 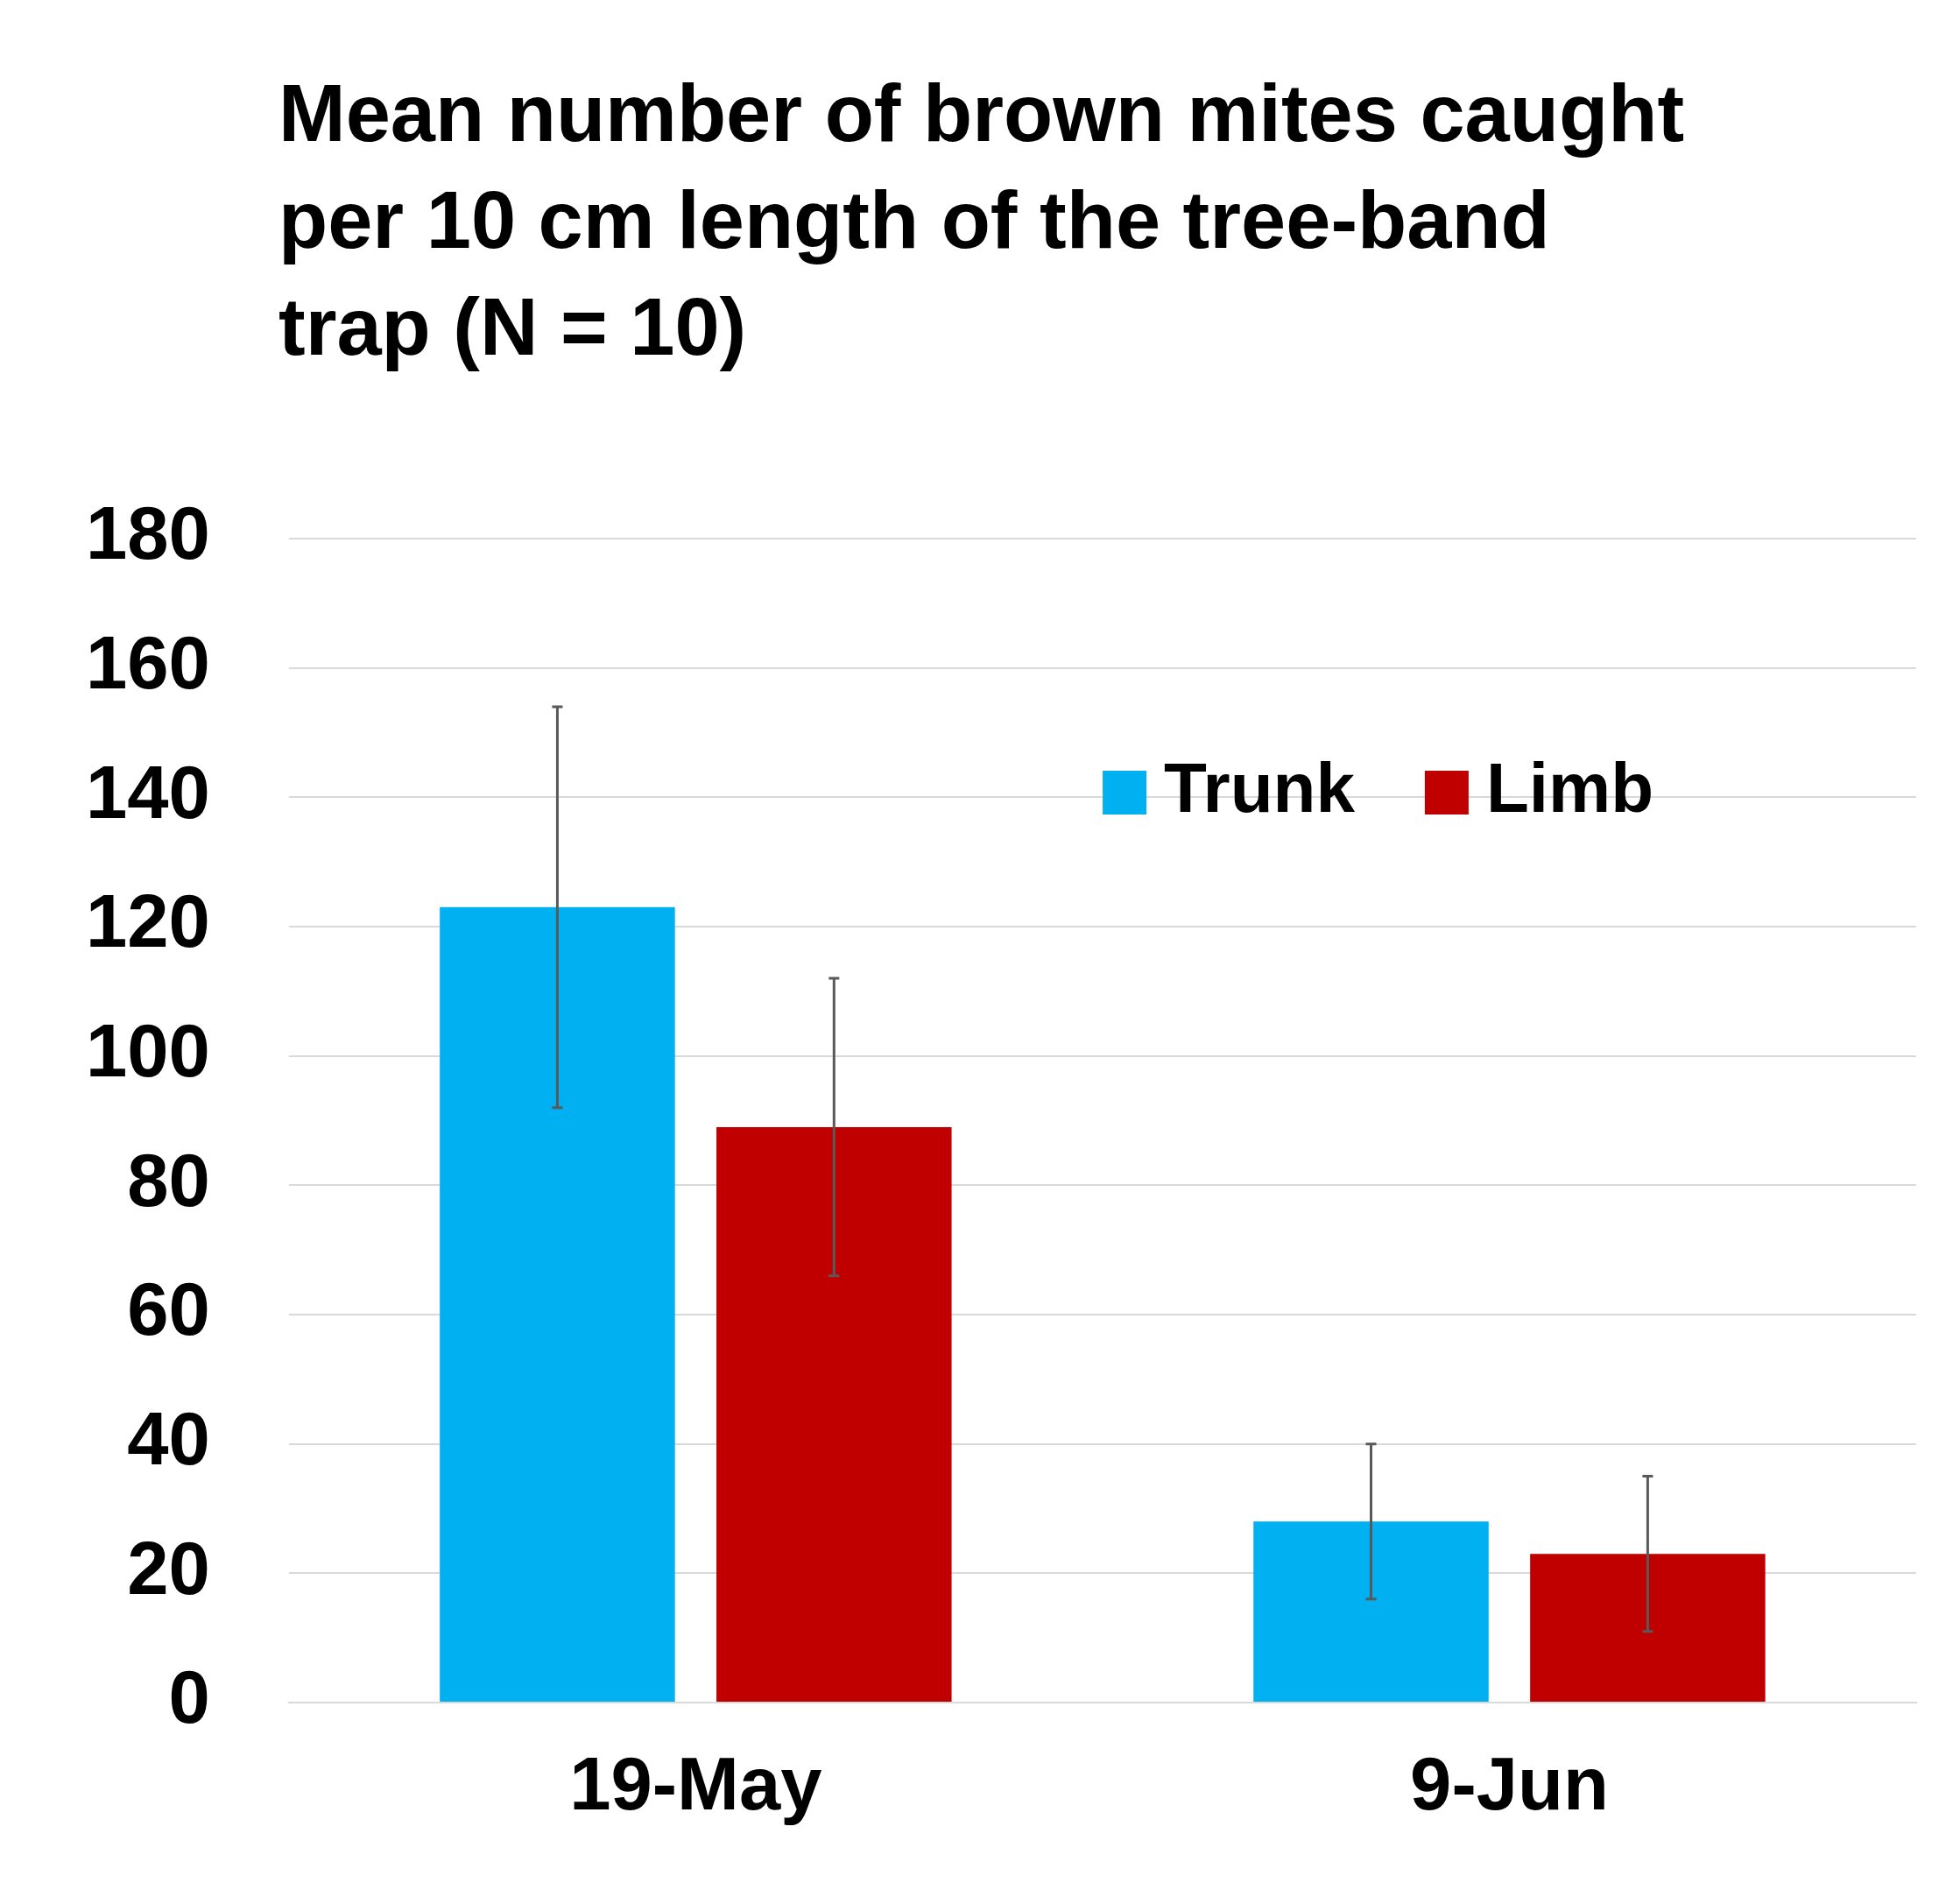 I want to click on x-tick-label: 19-May, so click(x=695, y=1784).